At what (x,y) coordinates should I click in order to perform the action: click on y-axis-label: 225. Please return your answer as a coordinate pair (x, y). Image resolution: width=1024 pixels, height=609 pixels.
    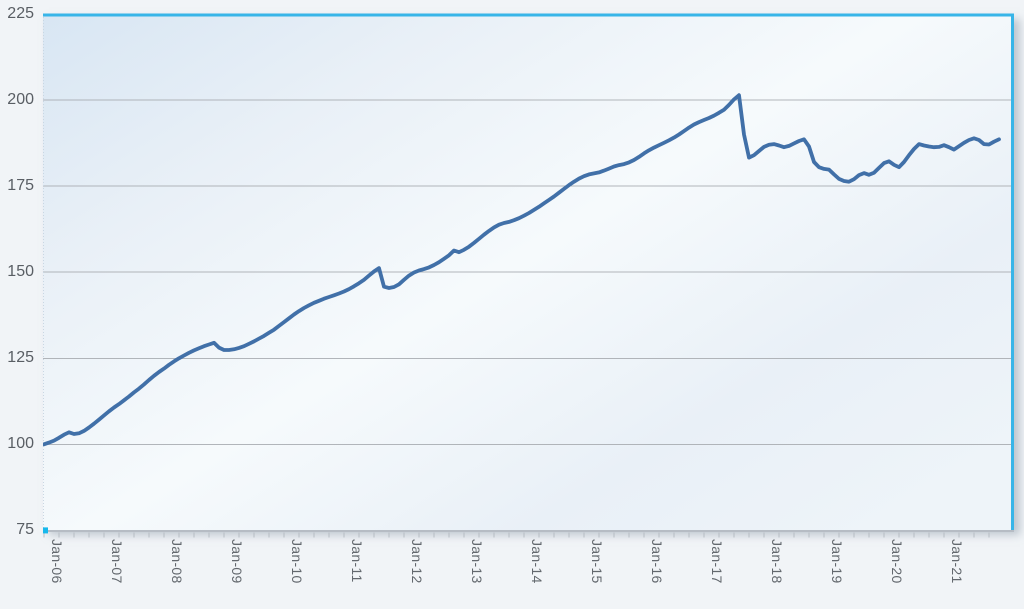
    Looking at the image, I should click on (20, 13).